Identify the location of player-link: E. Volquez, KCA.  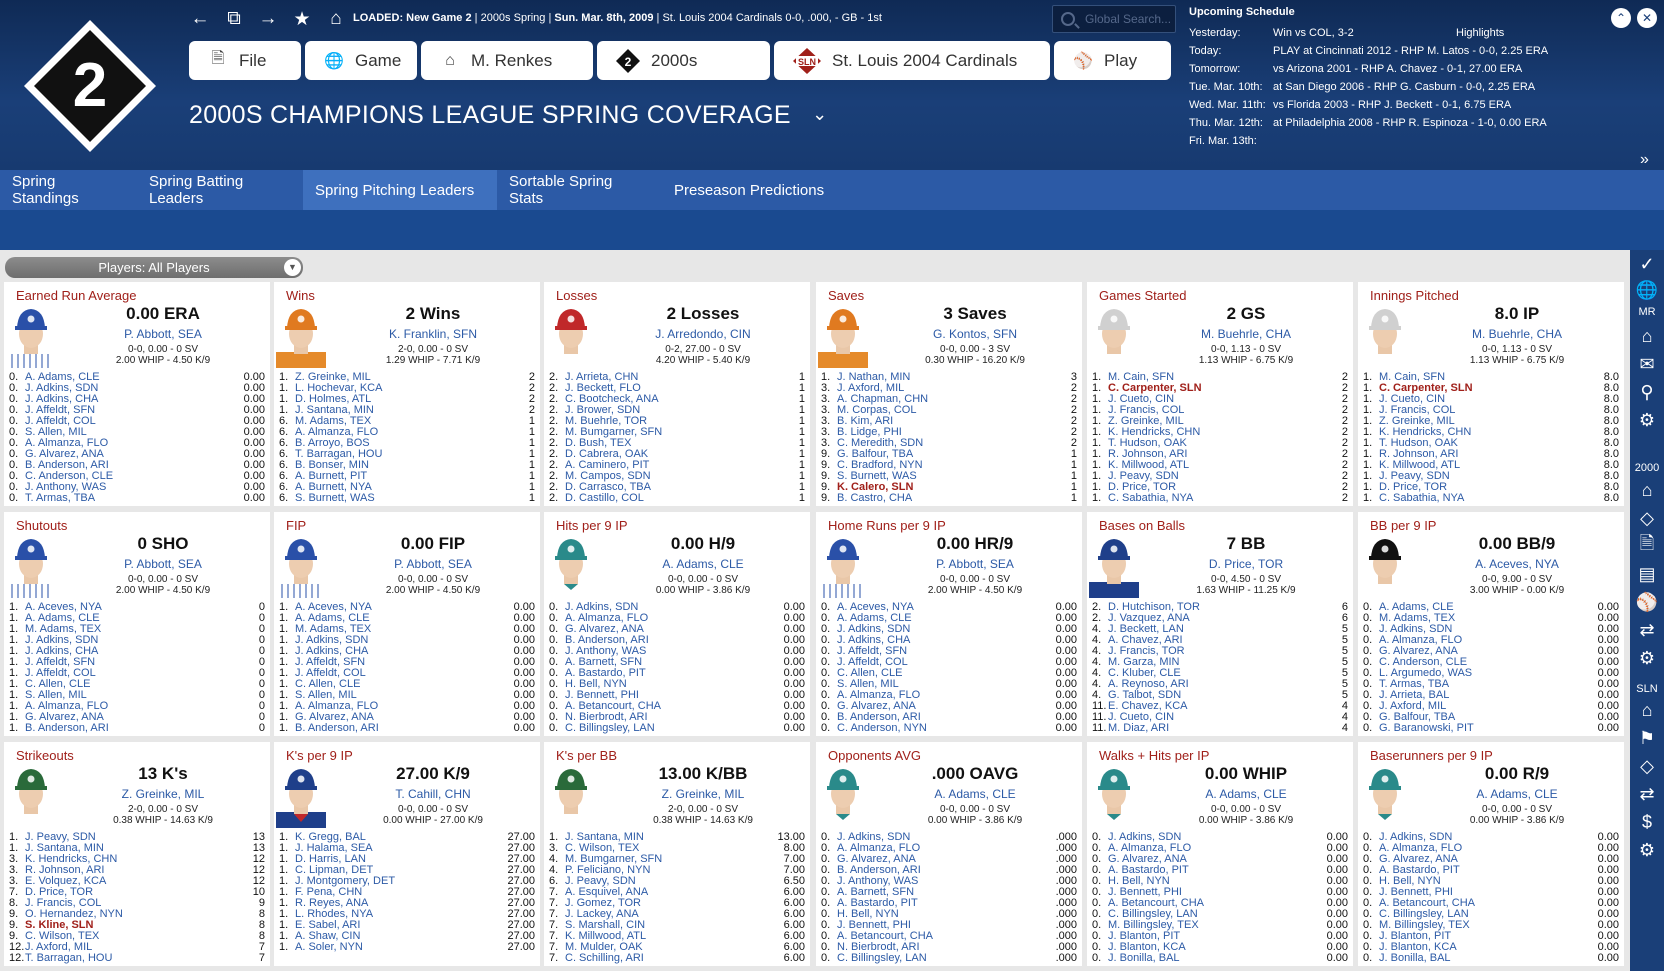
(66, 881).